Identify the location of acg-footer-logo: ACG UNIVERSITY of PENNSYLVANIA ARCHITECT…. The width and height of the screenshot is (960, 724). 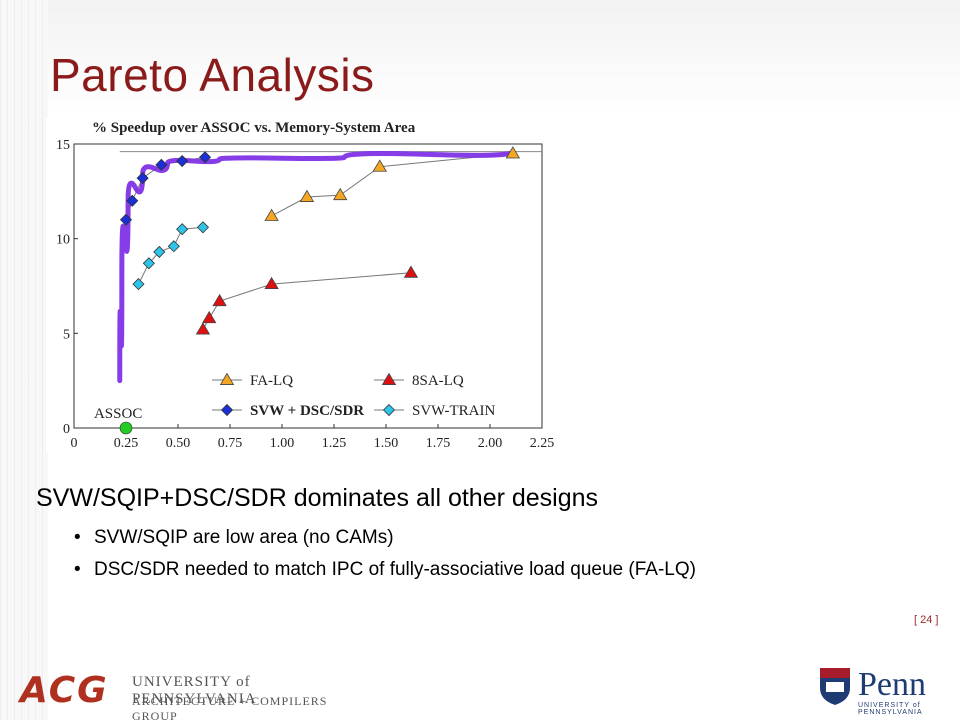
(194, 695).